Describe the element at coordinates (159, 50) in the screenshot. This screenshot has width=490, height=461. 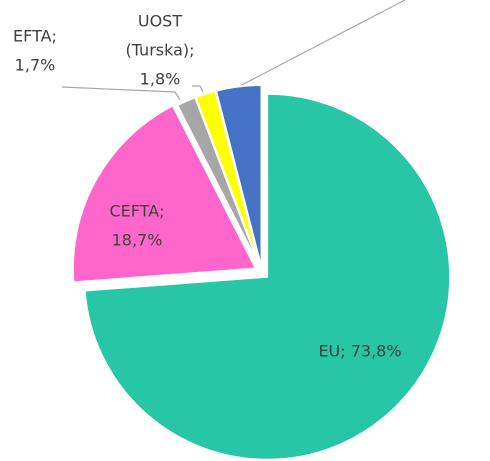
I see `data-label: (Turska);` at that location.